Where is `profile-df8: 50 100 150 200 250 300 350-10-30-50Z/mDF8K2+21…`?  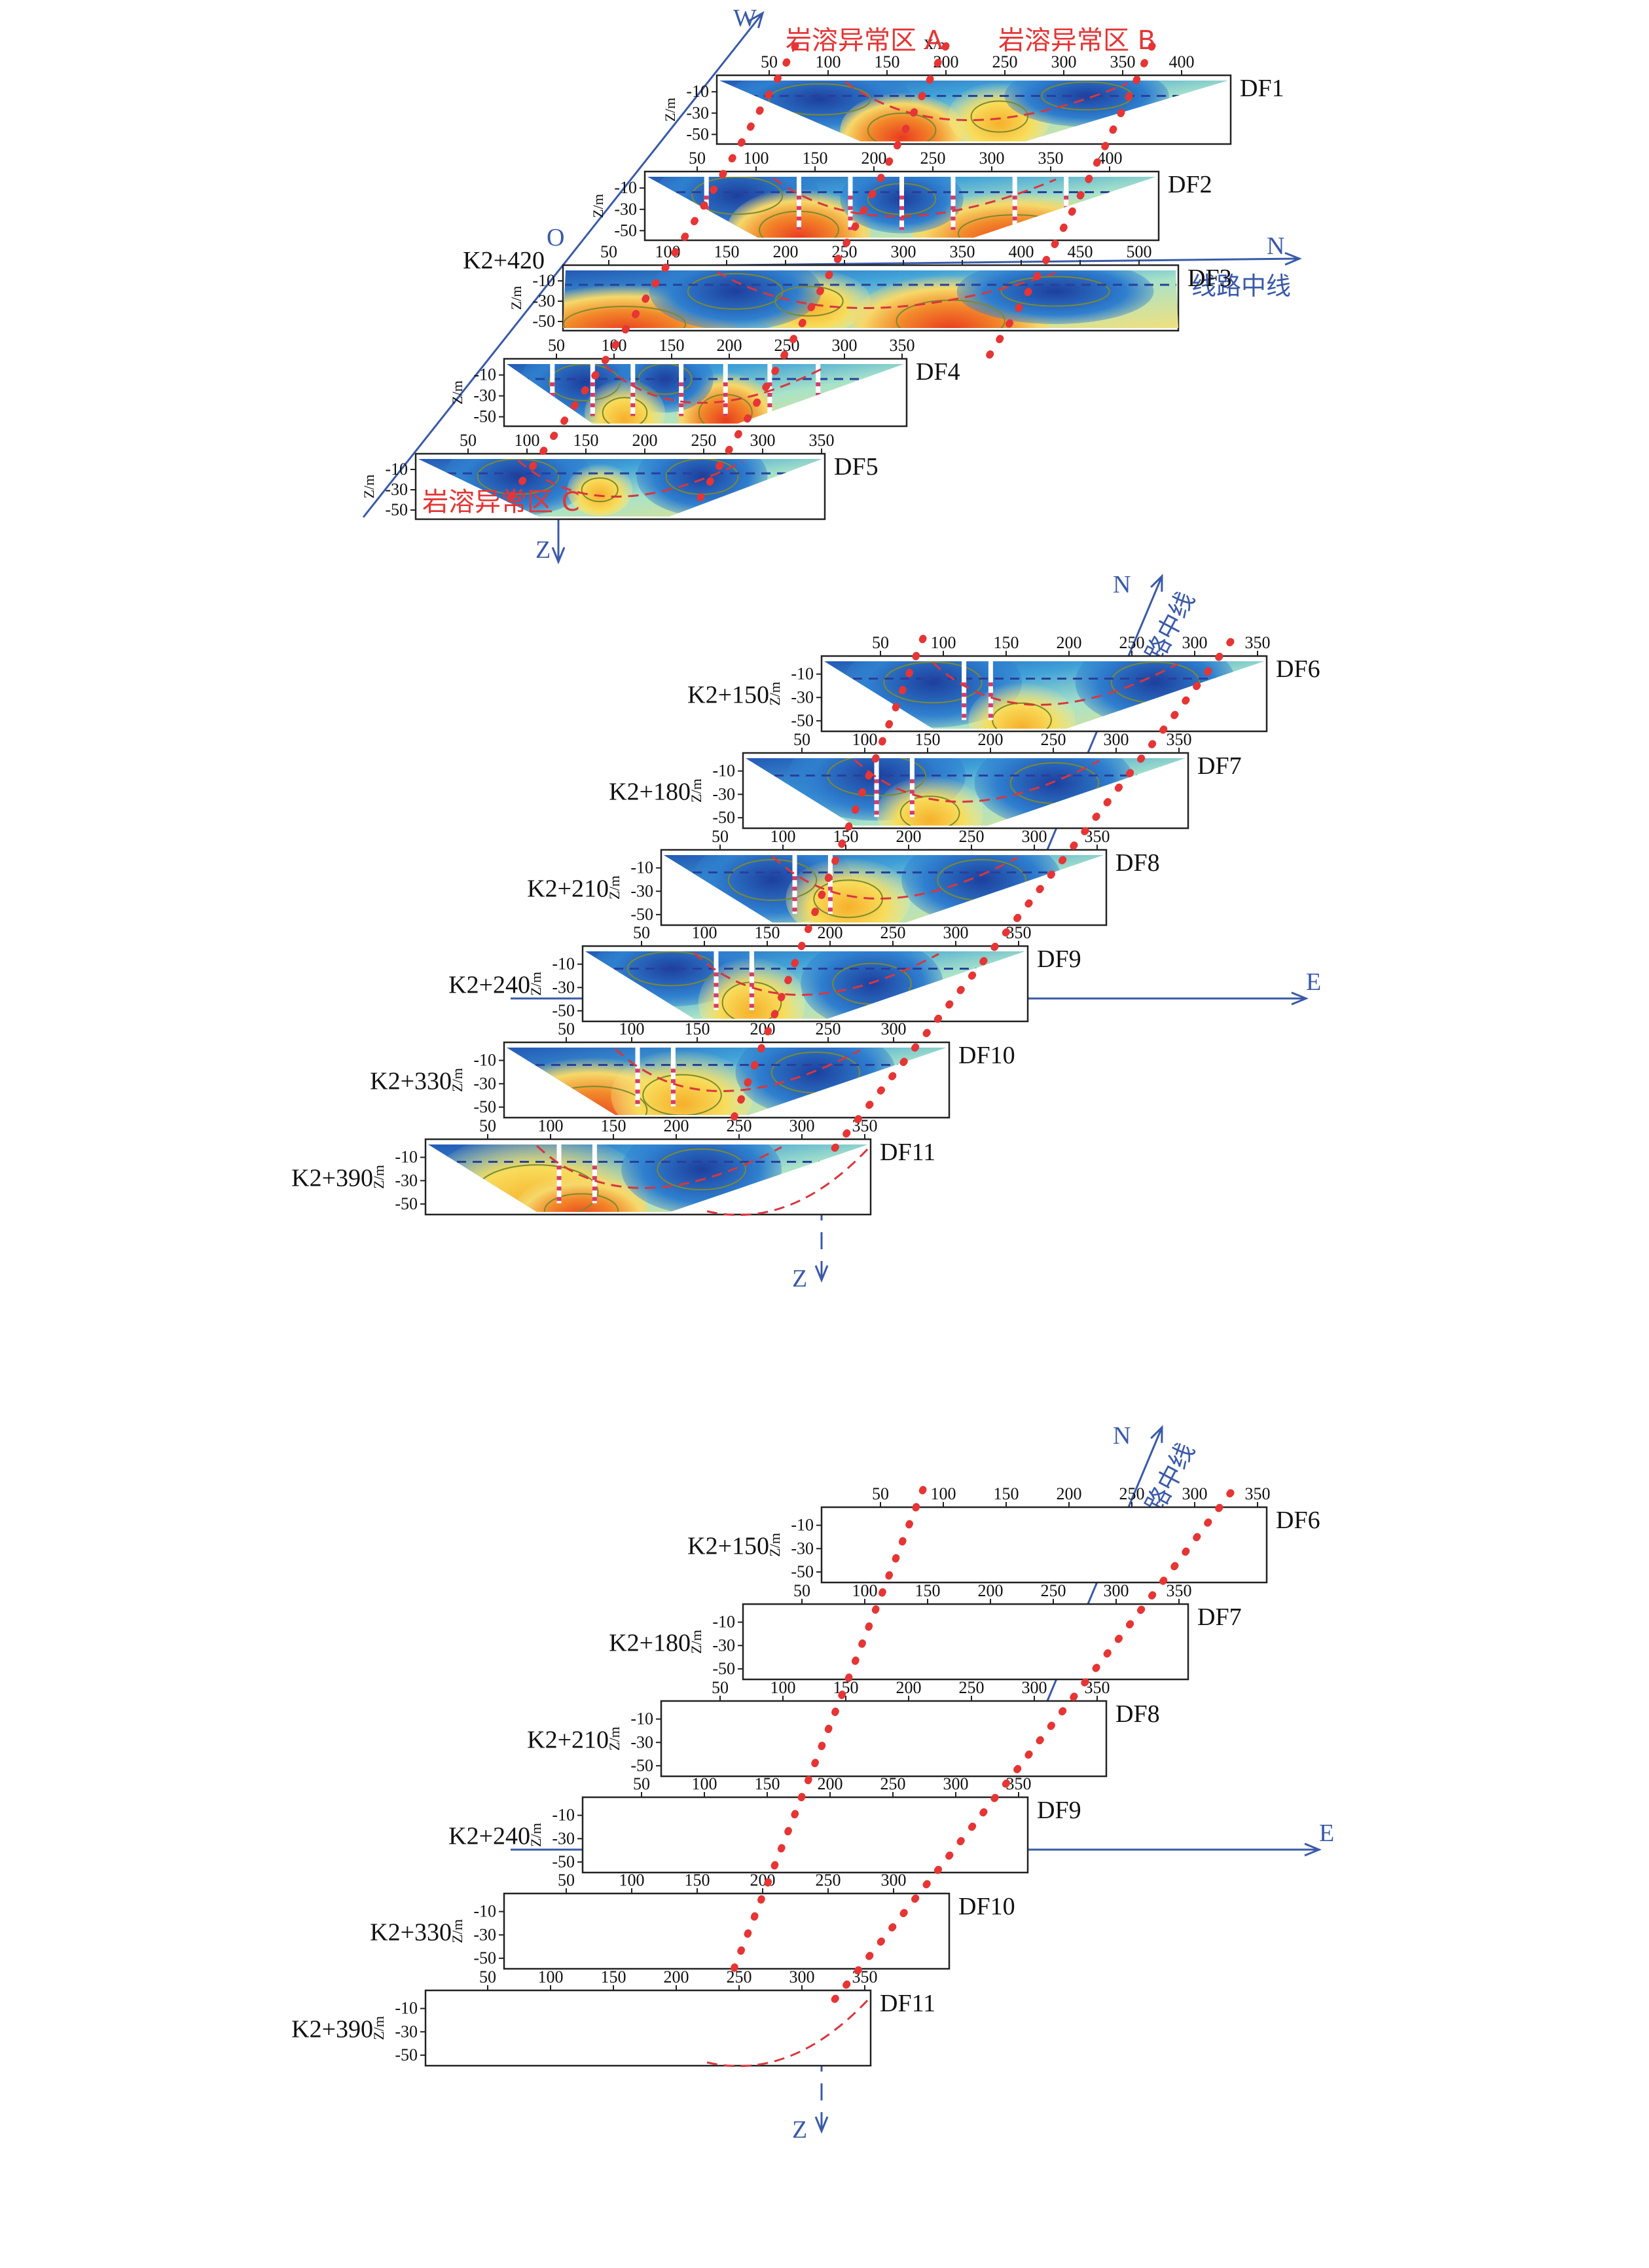
profile-df8: 50 100 150 200 250 300 350-10-30-50Z/mDF8K2+21… is located at coordinates (843, 1728).